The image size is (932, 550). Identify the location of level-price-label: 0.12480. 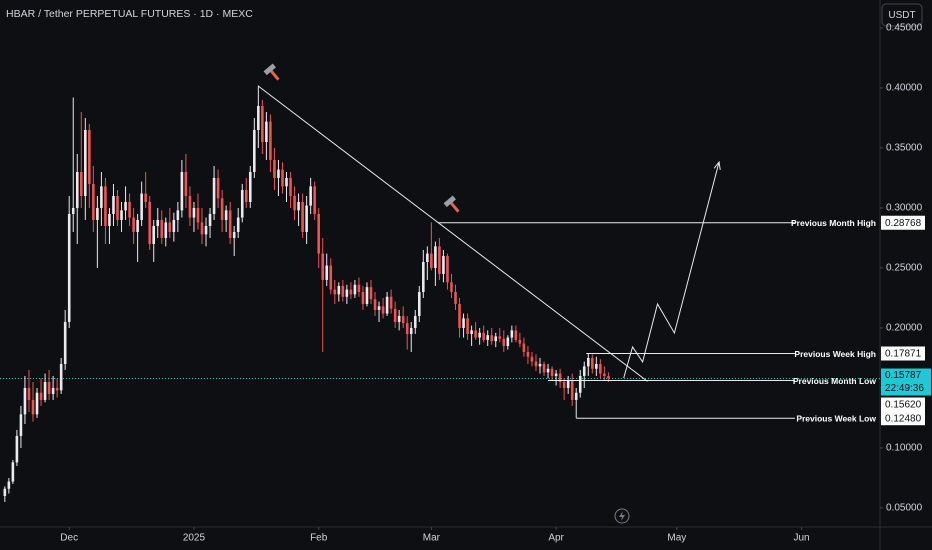
(903, 418).